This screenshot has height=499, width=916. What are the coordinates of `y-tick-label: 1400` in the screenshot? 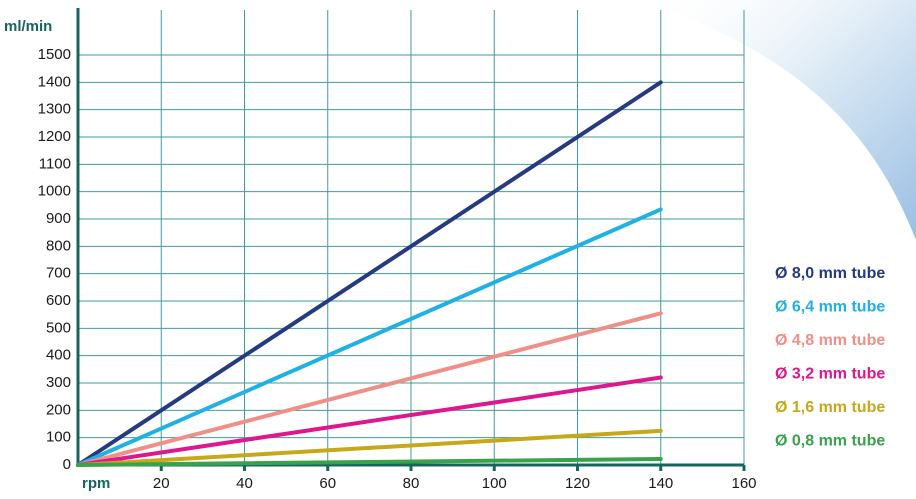 It's located at (54, 81).